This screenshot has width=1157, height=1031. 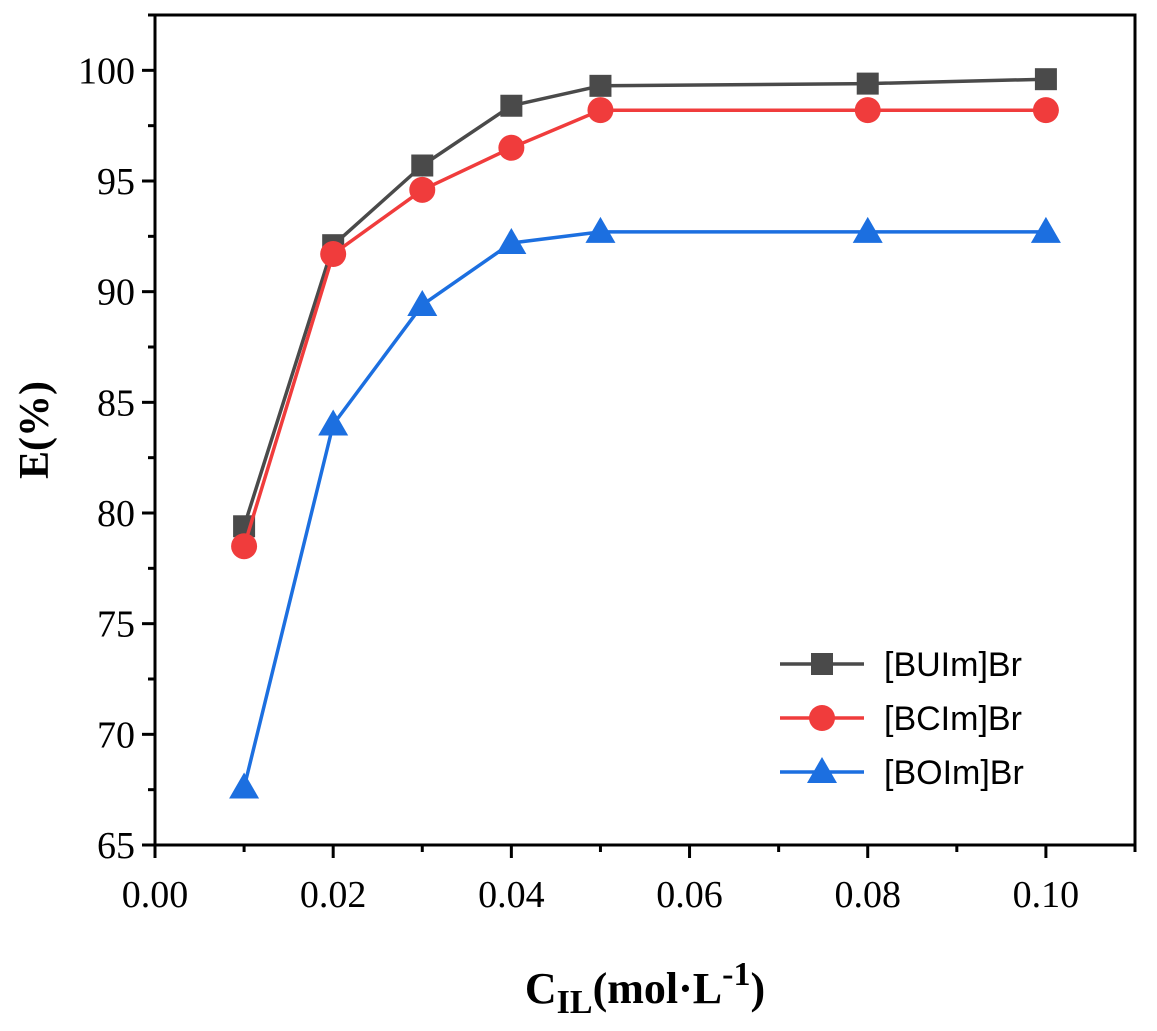 I want to click on x-axis-title-close: ), so click(x=757, y=988).